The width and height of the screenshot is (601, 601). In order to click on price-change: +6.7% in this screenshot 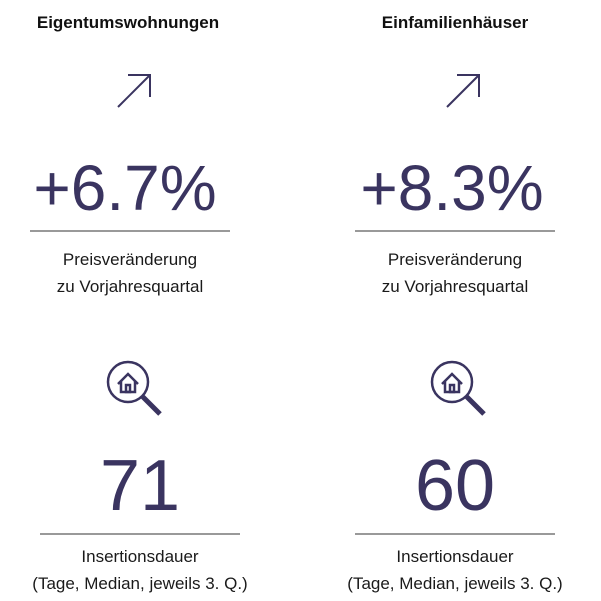, I will do `click(124, 188)`.